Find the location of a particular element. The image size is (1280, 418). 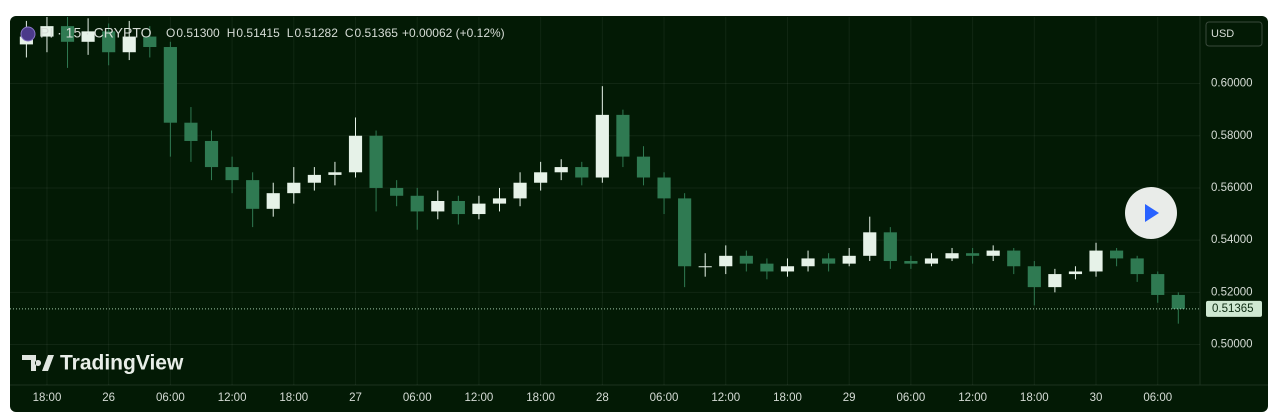

ohlc-value: 0.51300 is located at coordinates (198, 33).